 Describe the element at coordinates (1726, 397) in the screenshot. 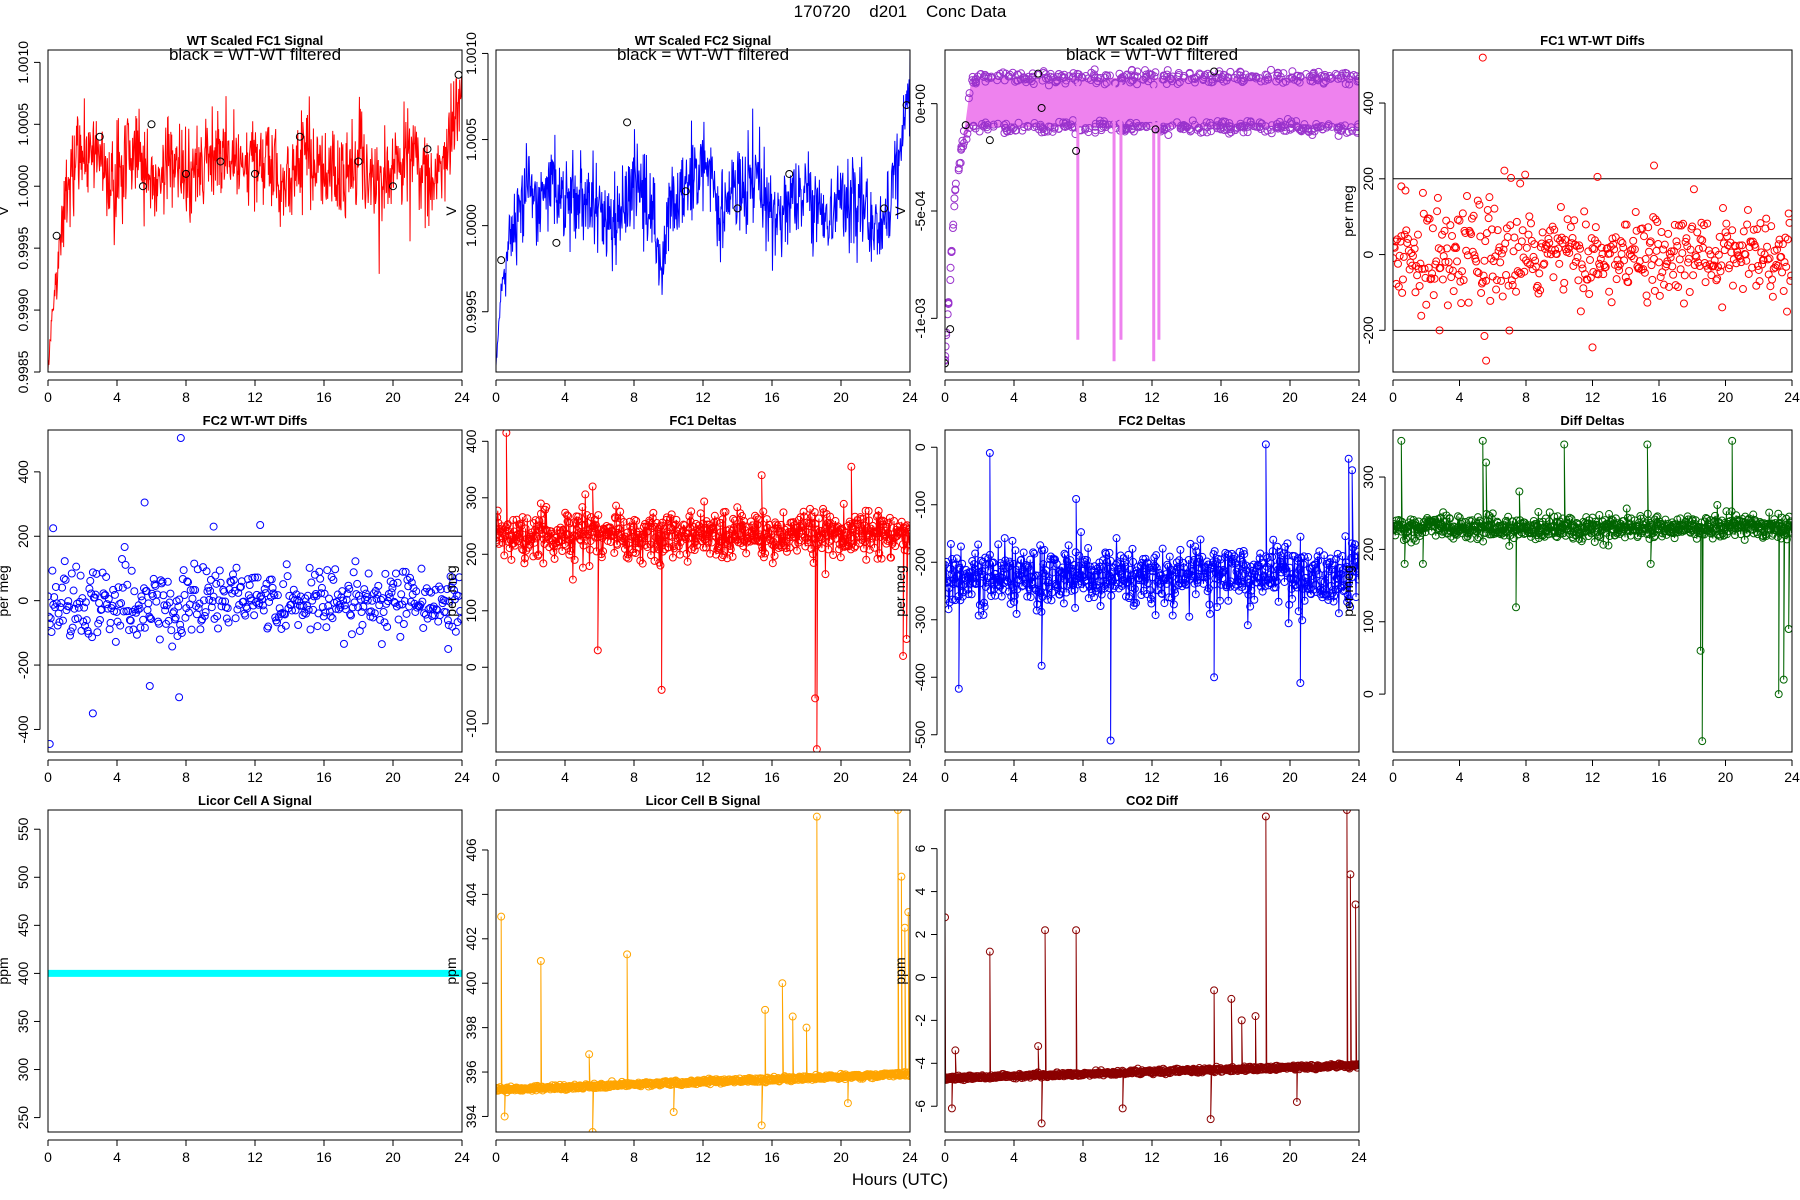

I see `x-tick-label: 20` at that location.